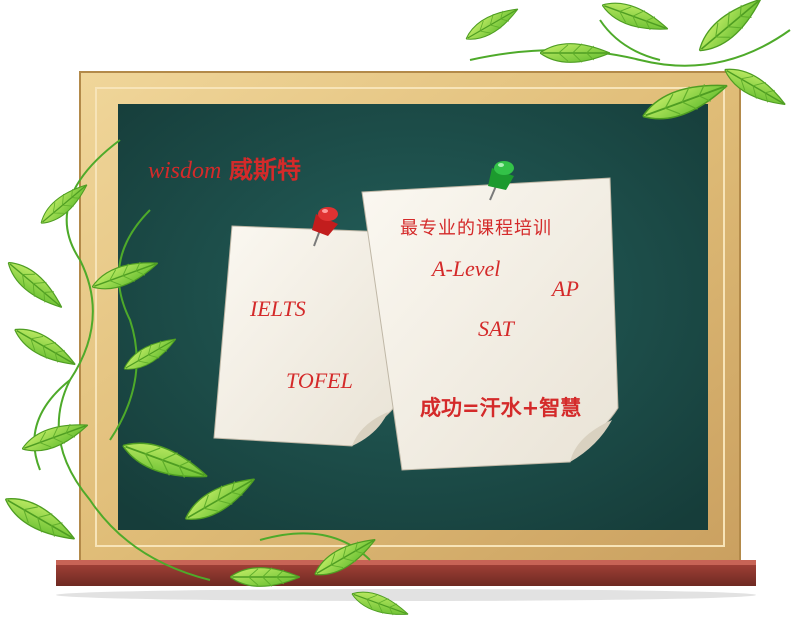 The width and height of the screenshot is (800, 638). I want to click on red-pushpin-icon, so click(325, 227).